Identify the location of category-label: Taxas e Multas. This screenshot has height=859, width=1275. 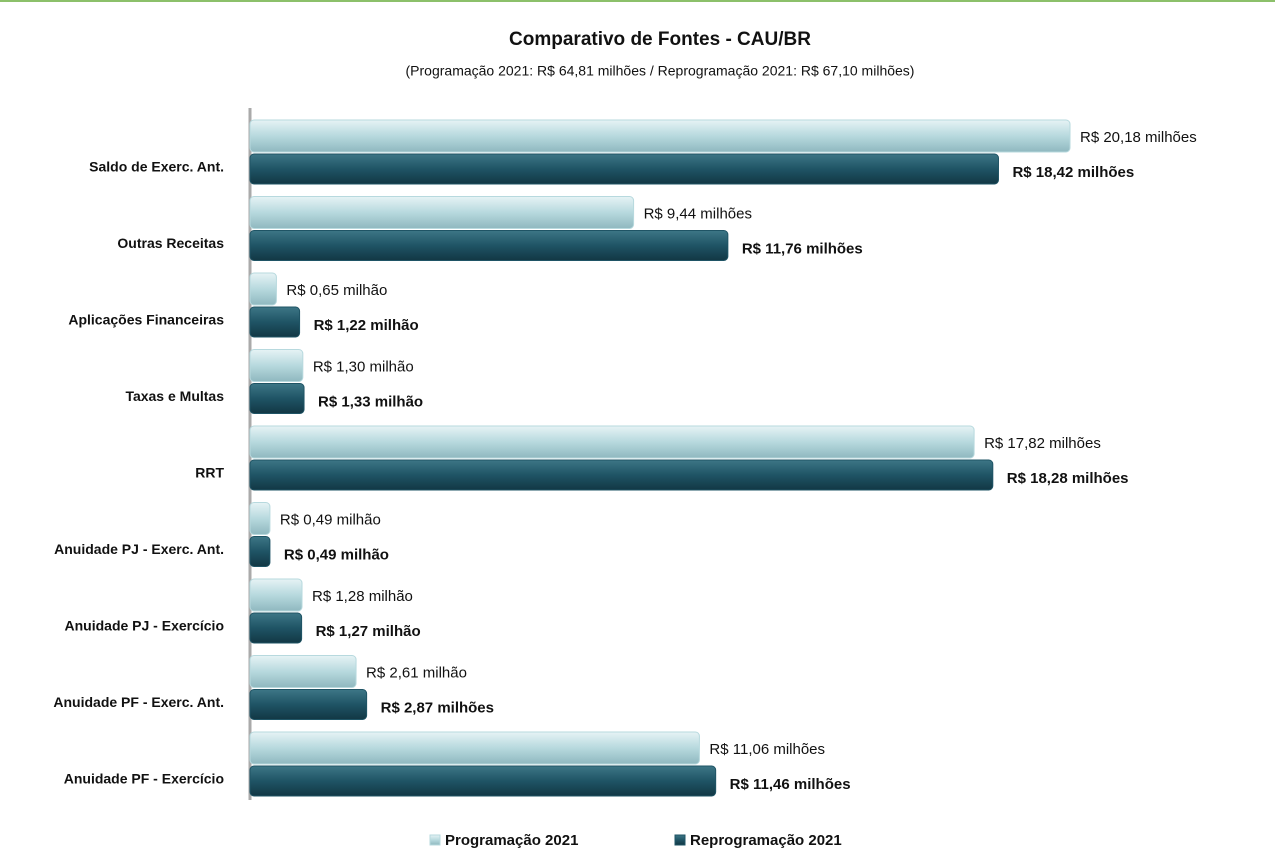
(174, 396).